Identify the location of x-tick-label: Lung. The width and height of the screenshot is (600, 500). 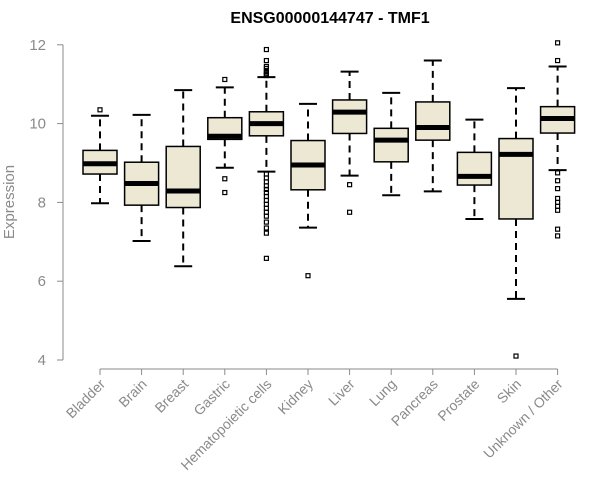
(382, 392).